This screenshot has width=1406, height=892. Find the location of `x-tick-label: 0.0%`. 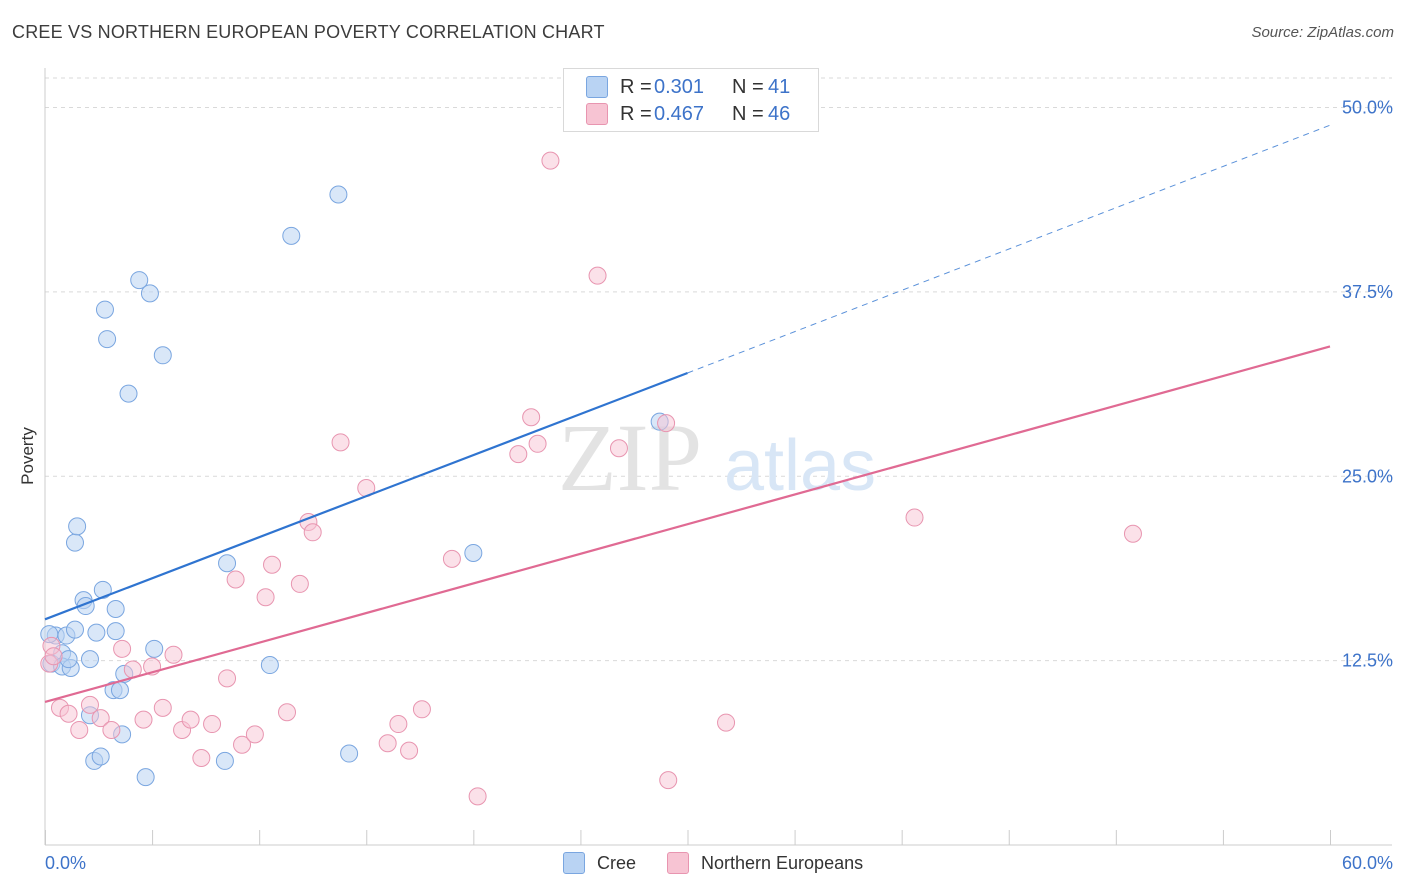

x-tick-label: 0.0% is located at coordinates (65, 863).